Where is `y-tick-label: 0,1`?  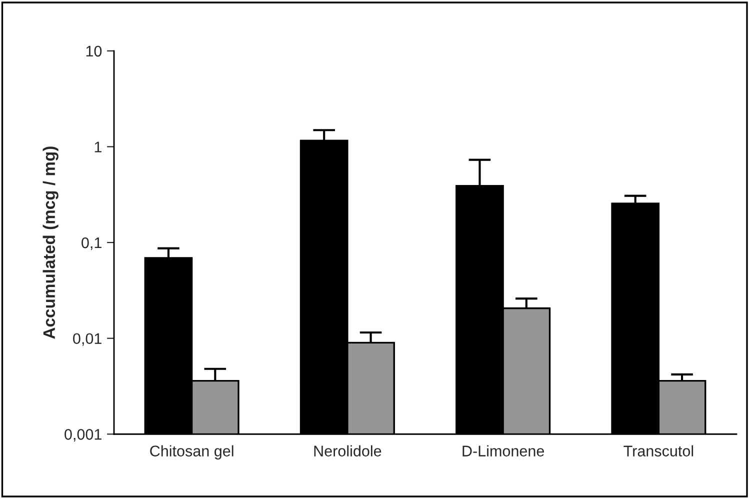
y-tick-label: 0,1 is located at coordinates (92, 243).